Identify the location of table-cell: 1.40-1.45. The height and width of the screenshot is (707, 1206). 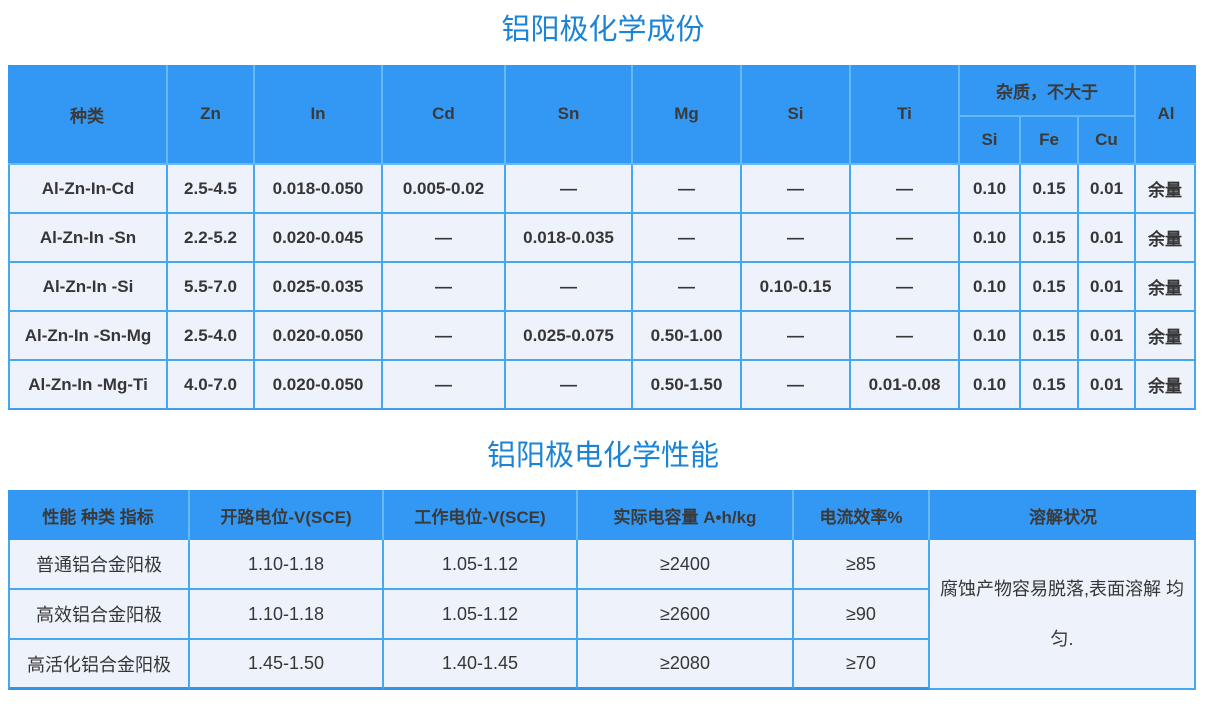
(481, 665).